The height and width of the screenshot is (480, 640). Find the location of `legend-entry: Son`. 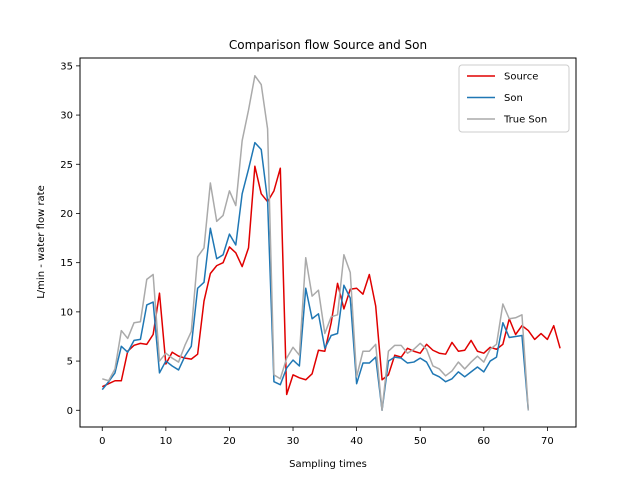

legend-entry: Son is located at coordinates (513, 98).